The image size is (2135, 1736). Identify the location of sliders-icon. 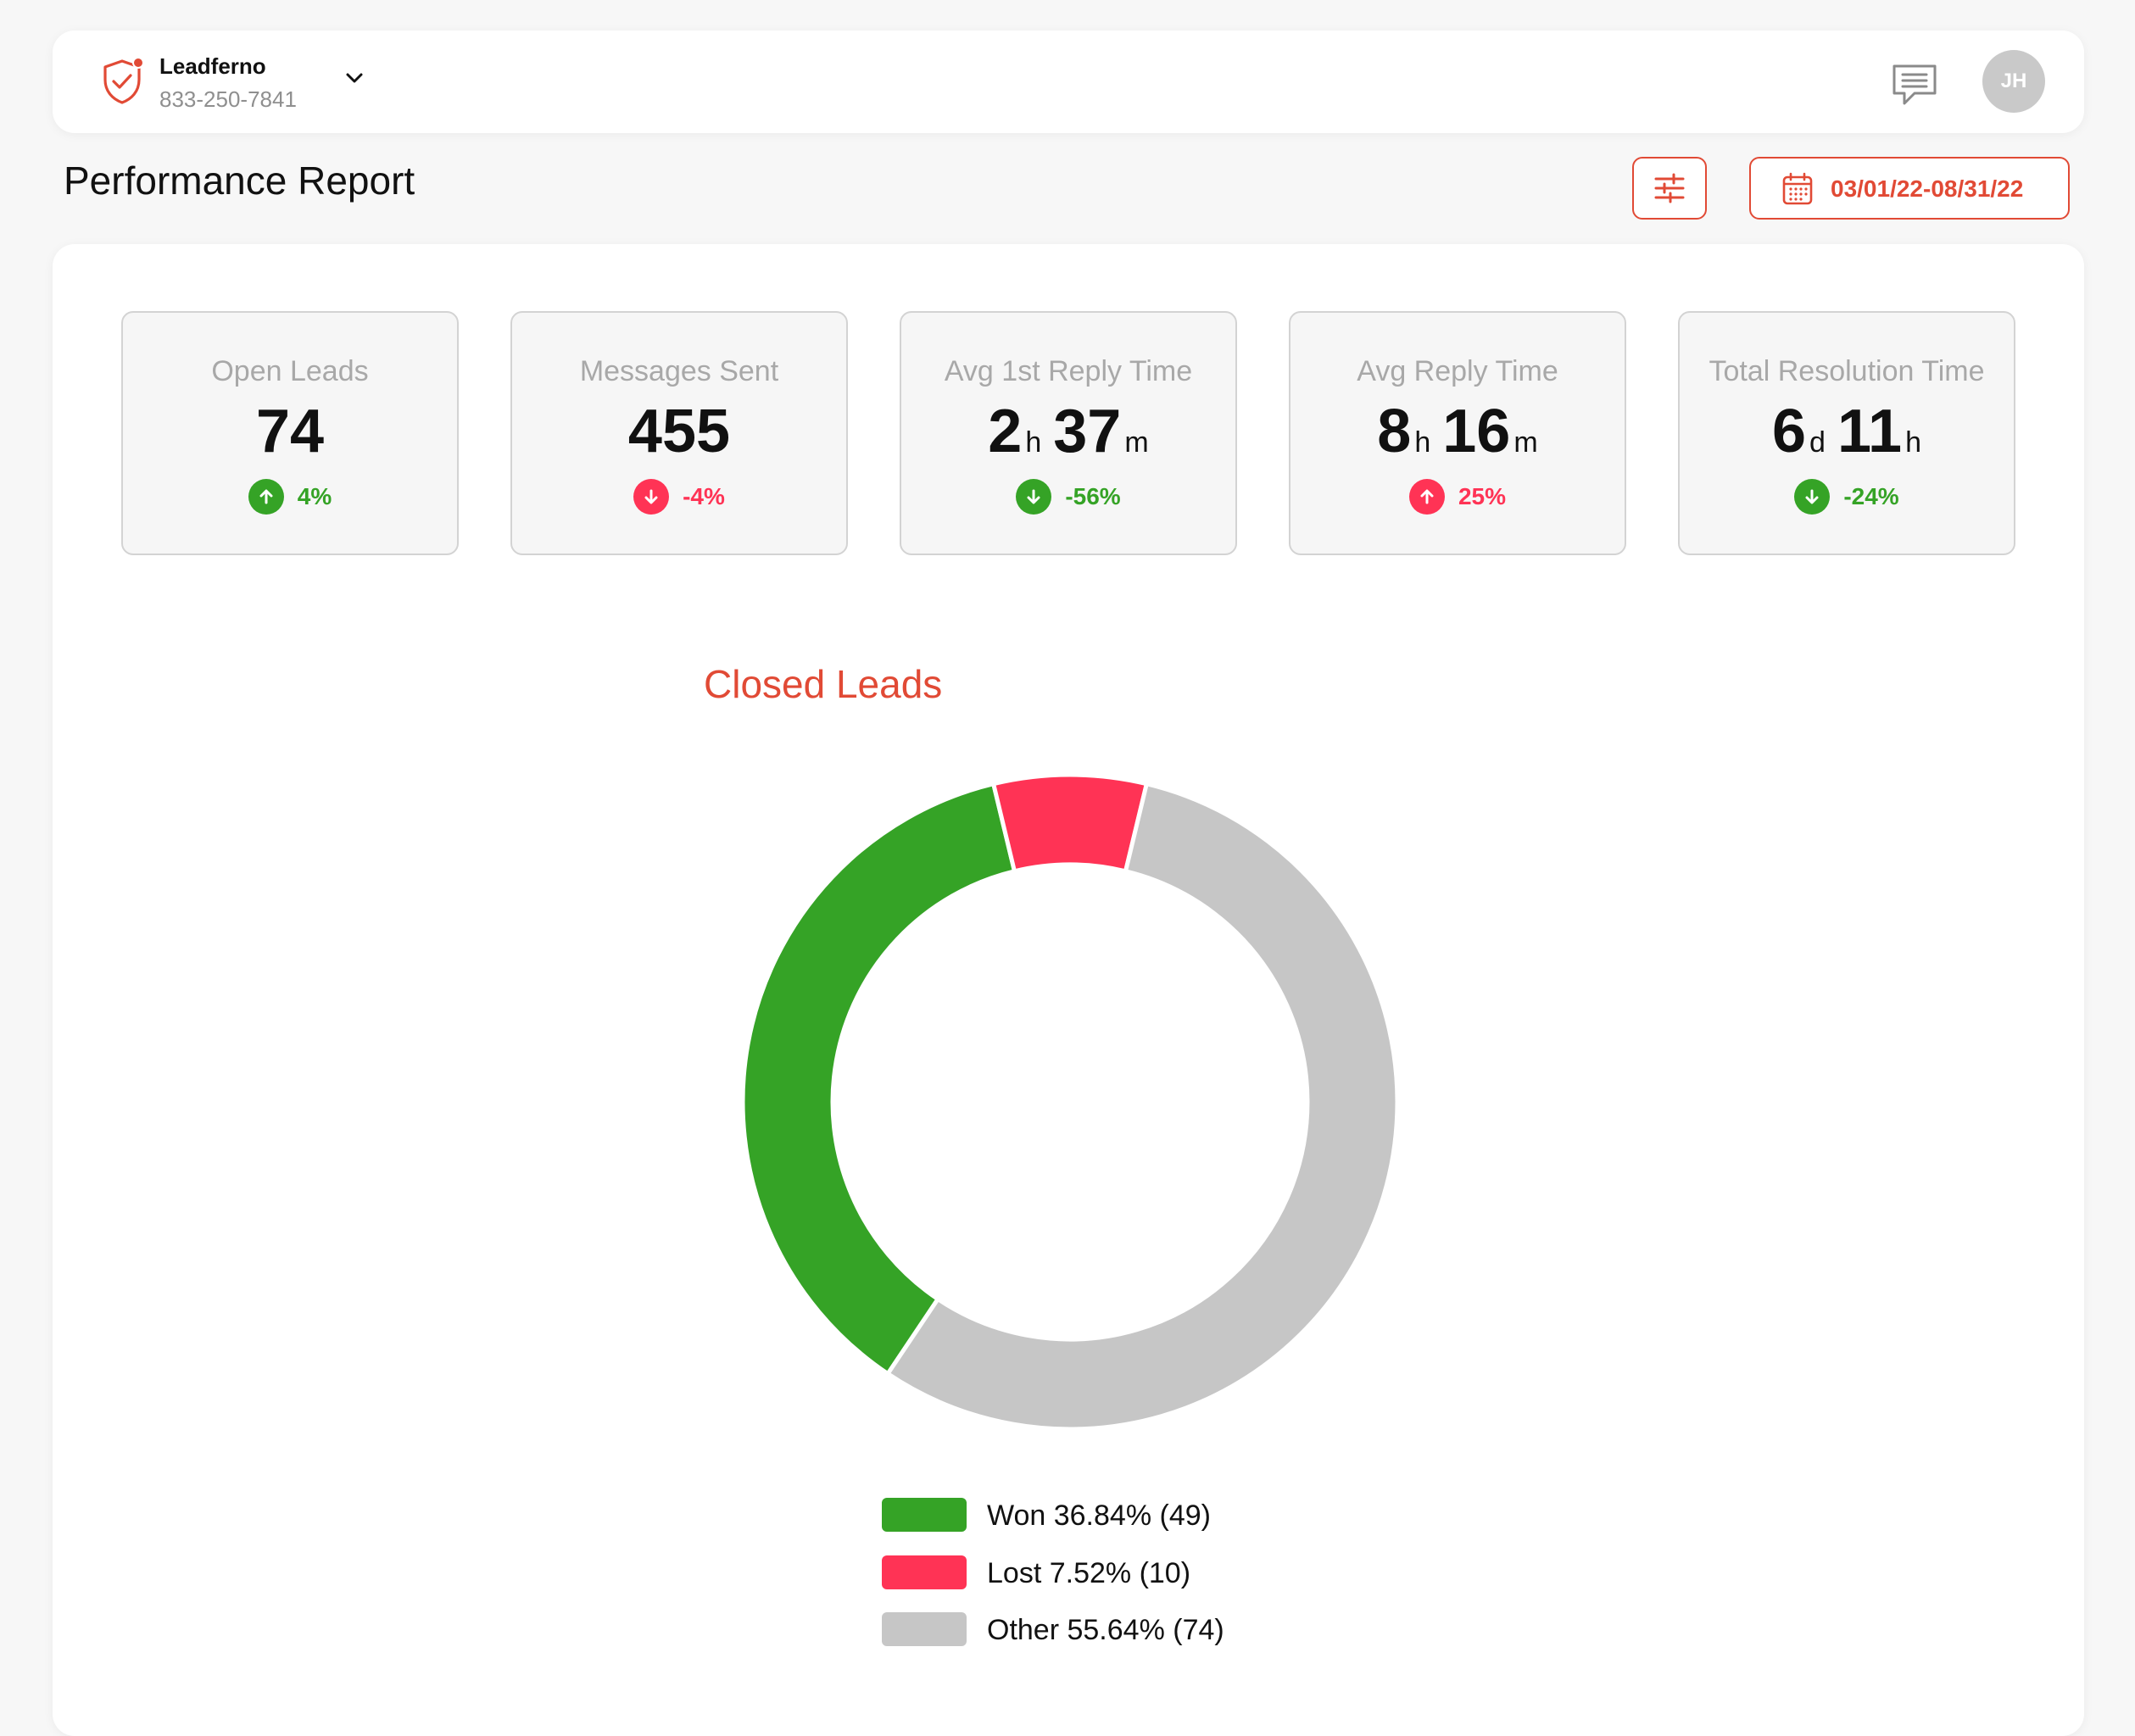
(1669, 188).